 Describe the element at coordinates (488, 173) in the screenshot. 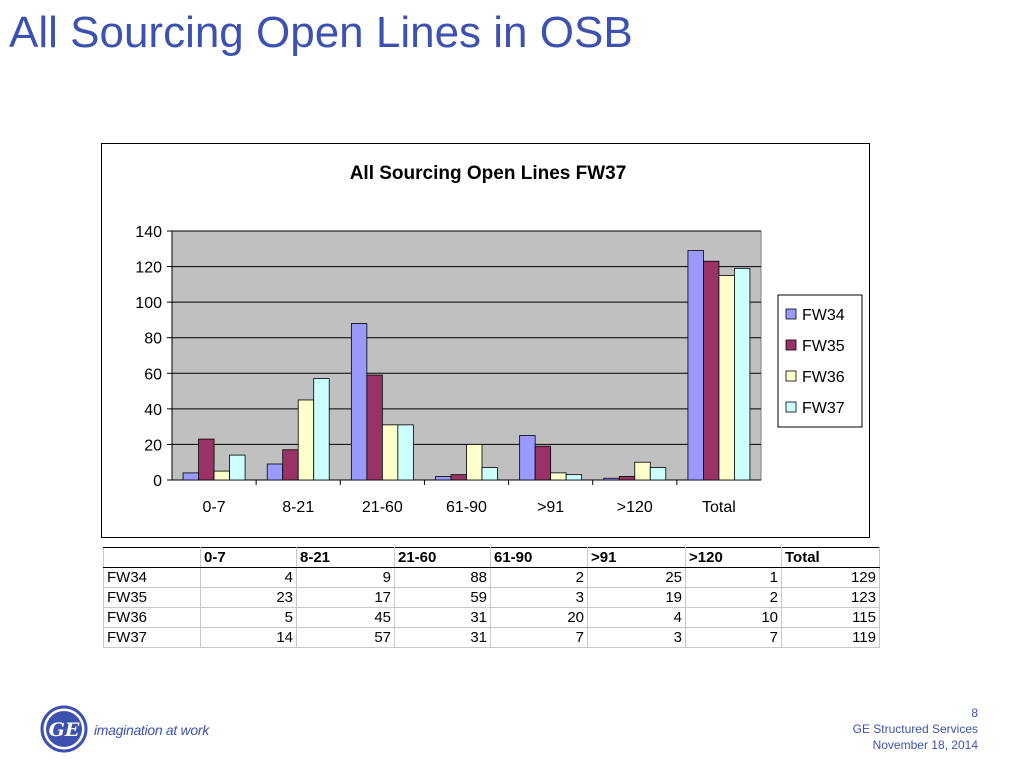

I see `chart-title: All Sourcing Open Lines FW37` at that location.